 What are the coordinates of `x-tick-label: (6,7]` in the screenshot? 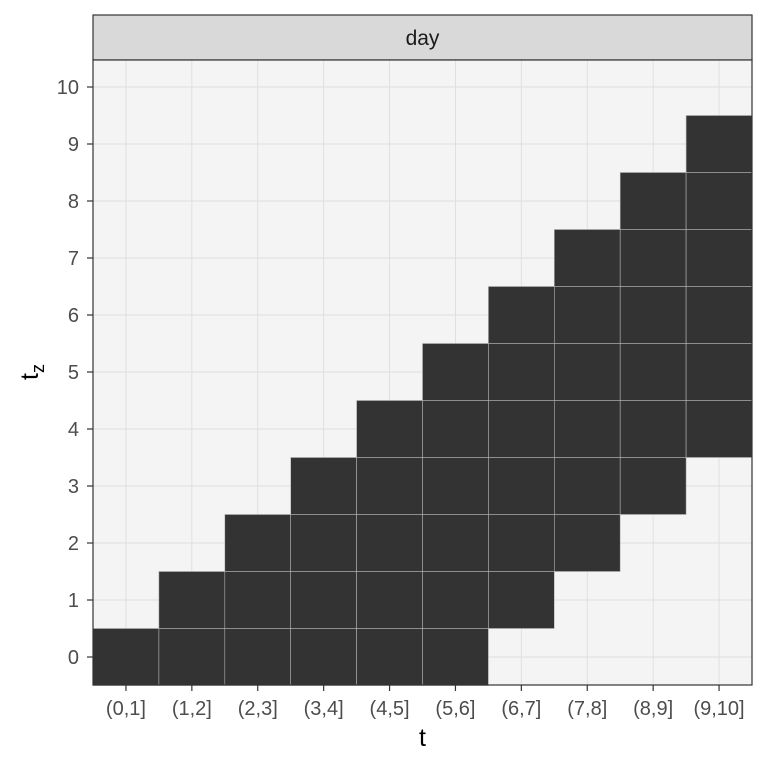 It's located at (521, 709).